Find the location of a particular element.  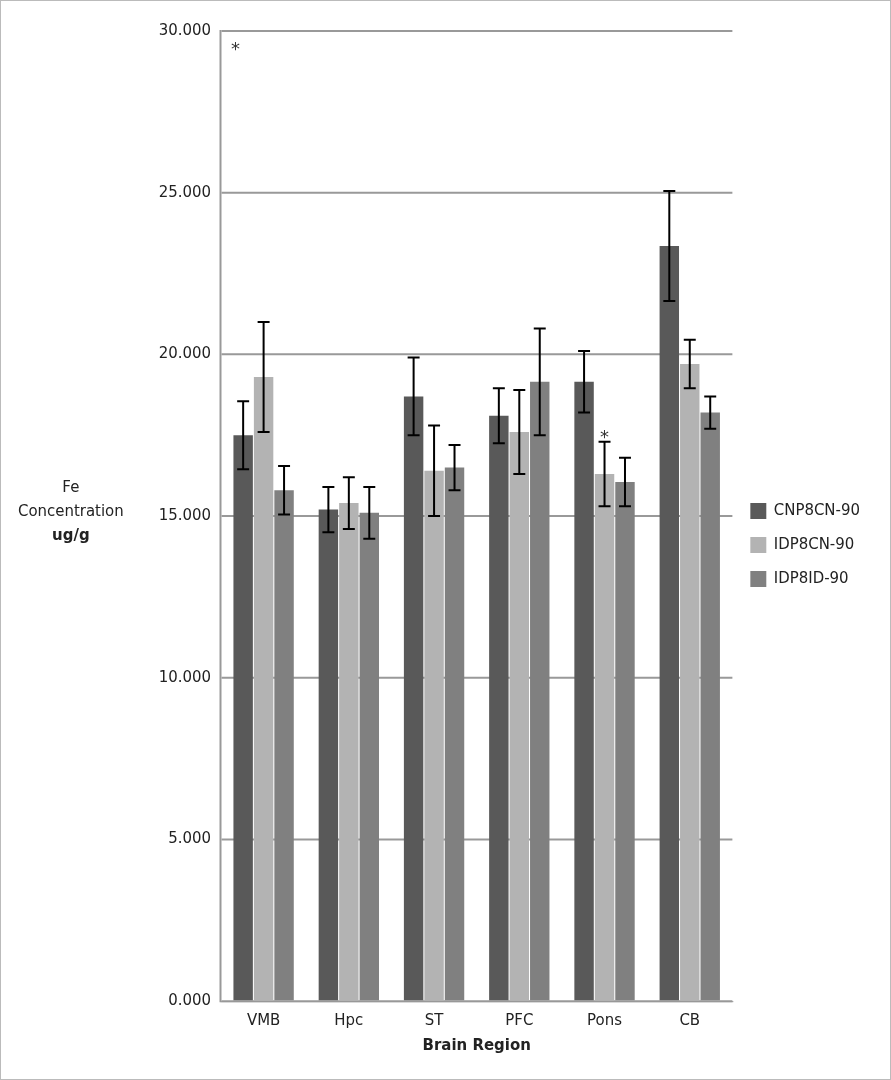

y-tick-label: 15.000 is located at coordinates (185, 514).